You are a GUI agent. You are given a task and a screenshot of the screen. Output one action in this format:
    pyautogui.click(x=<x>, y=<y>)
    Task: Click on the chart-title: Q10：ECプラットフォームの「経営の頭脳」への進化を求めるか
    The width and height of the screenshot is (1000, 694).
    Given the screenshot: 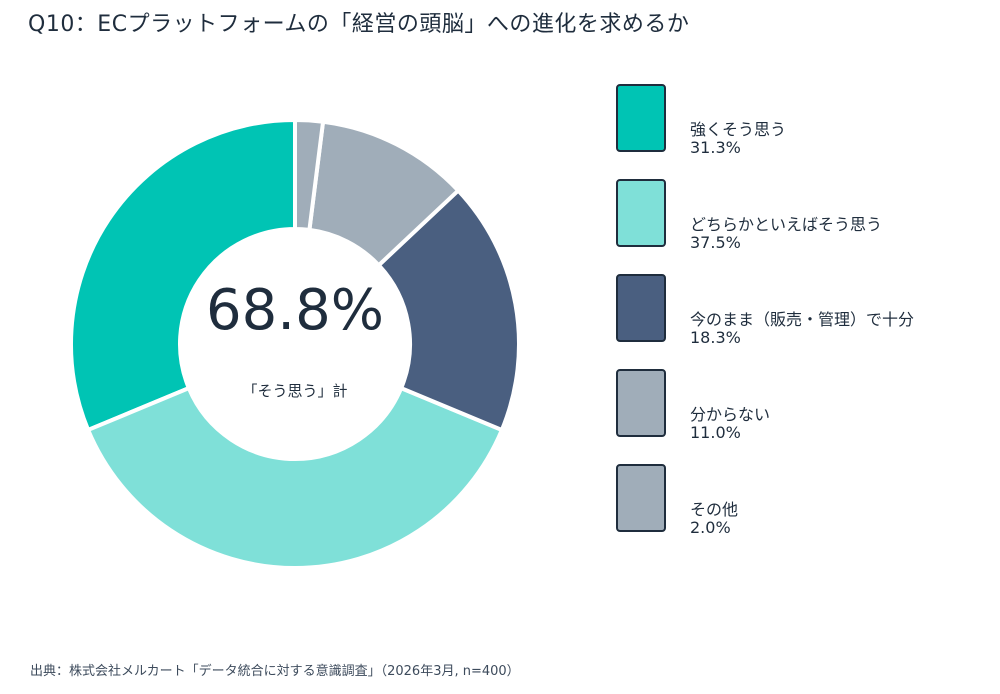 What is the action you would take?
    pyautogui.click(x=359, y=24)
    